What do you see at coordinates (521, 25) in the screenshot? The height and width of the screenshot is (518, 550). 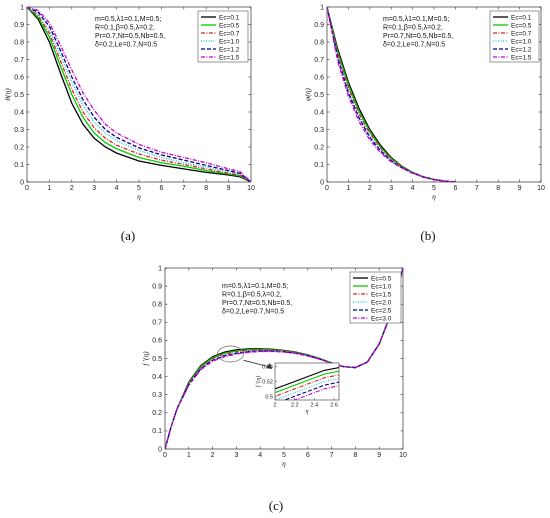 I see `legend-label: Ec=0.5` at bounding box center [521, 25].